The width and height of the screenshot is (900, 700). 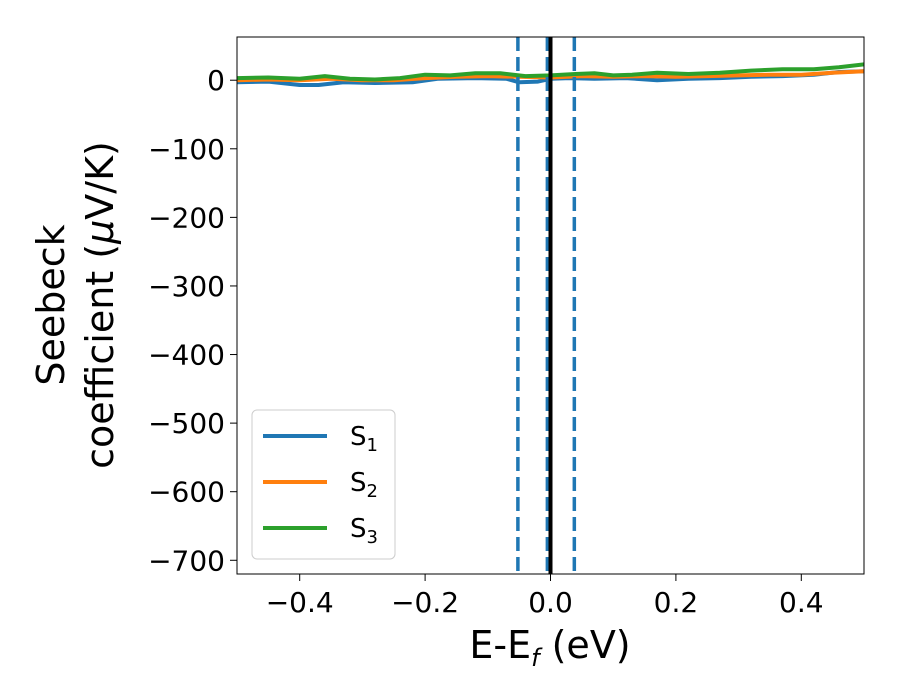 I want to click on x-axis-title-unit: (eV), so click(x=585, y=645).